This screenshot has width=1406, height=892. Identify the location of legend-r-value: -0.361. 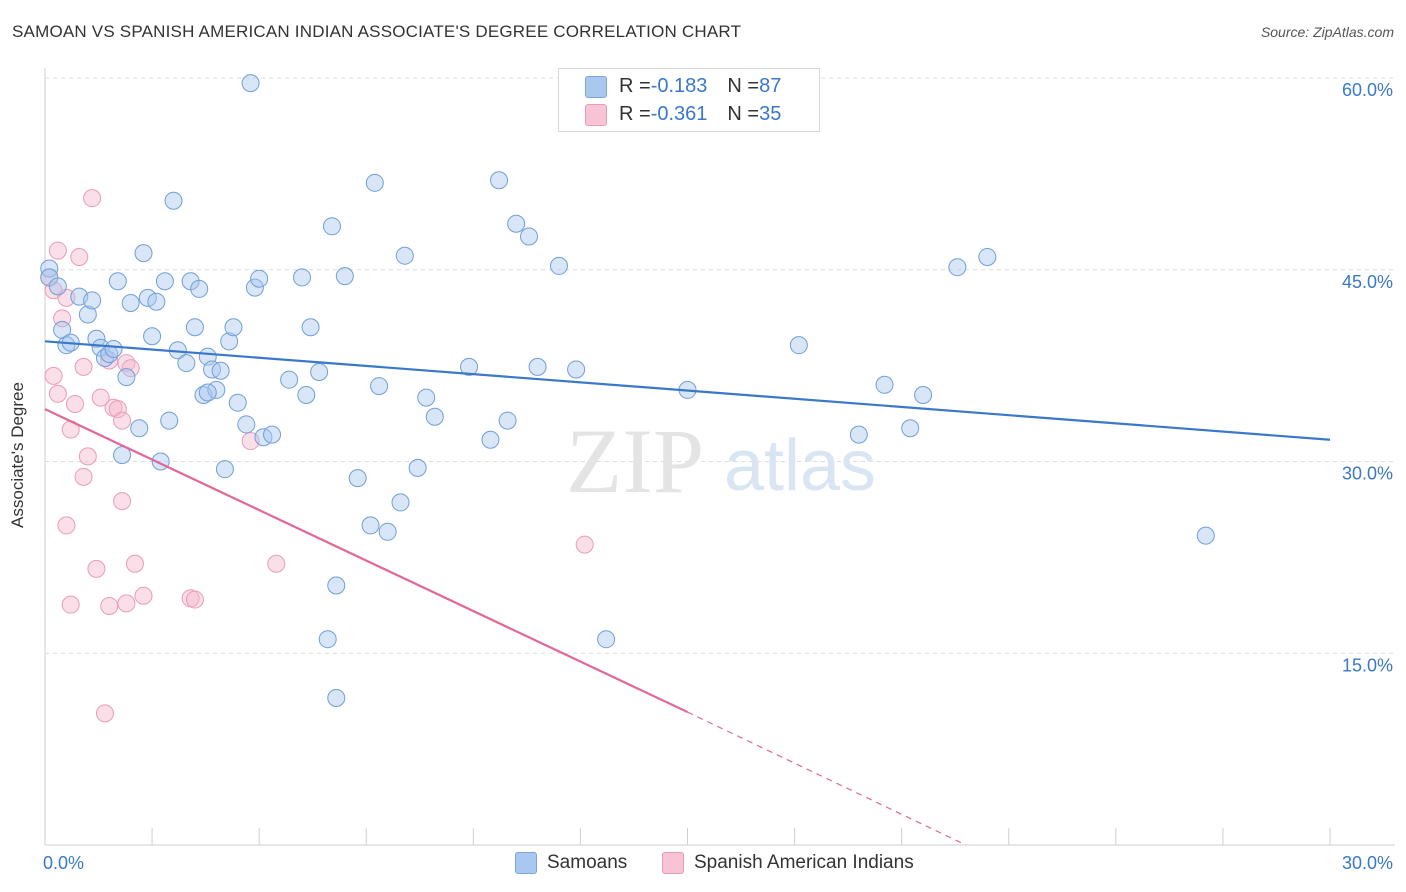
(679, 114).